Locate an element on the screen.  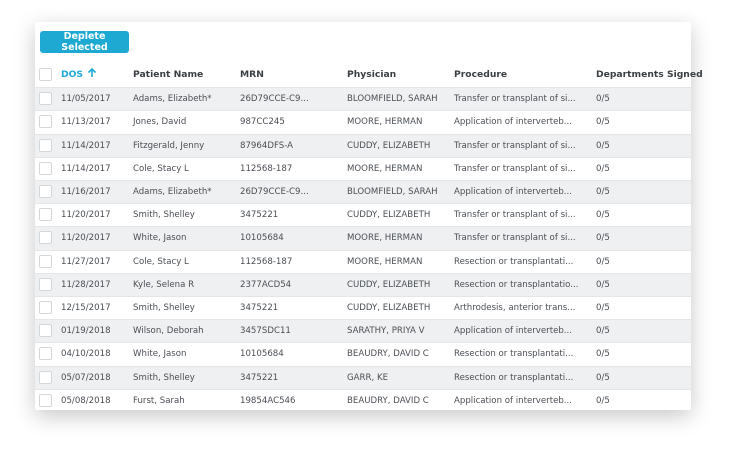
column-header: Physician is located at coordinates (371, 75).